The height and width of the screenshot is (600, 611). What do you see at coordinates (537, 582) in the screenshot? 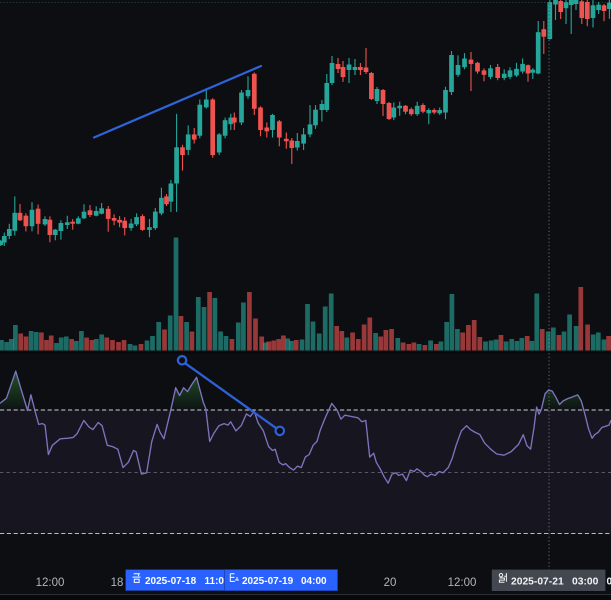
I see `svg-text: 2025-07-21` at bounding box center [537, 582].